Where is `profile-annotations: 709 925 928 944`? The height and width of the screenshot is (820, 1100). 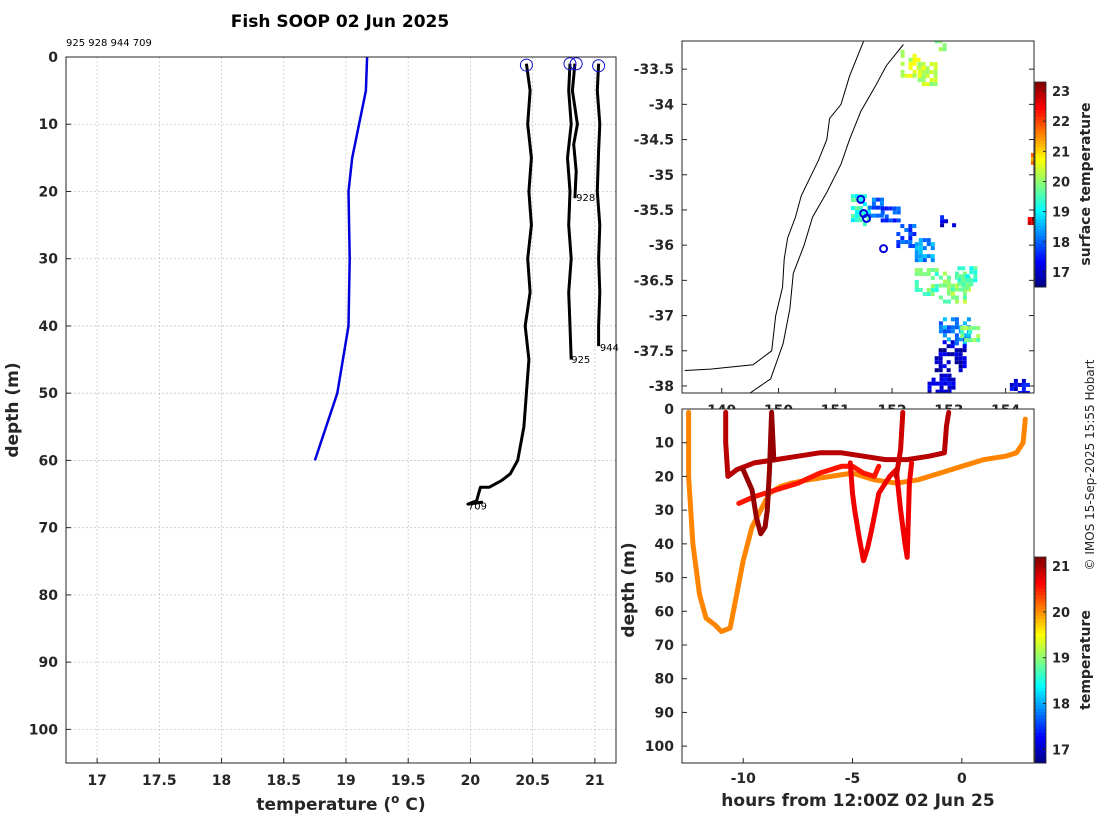
profile-annotations: 709 925 928 944 is located at coordinates (543, 353).